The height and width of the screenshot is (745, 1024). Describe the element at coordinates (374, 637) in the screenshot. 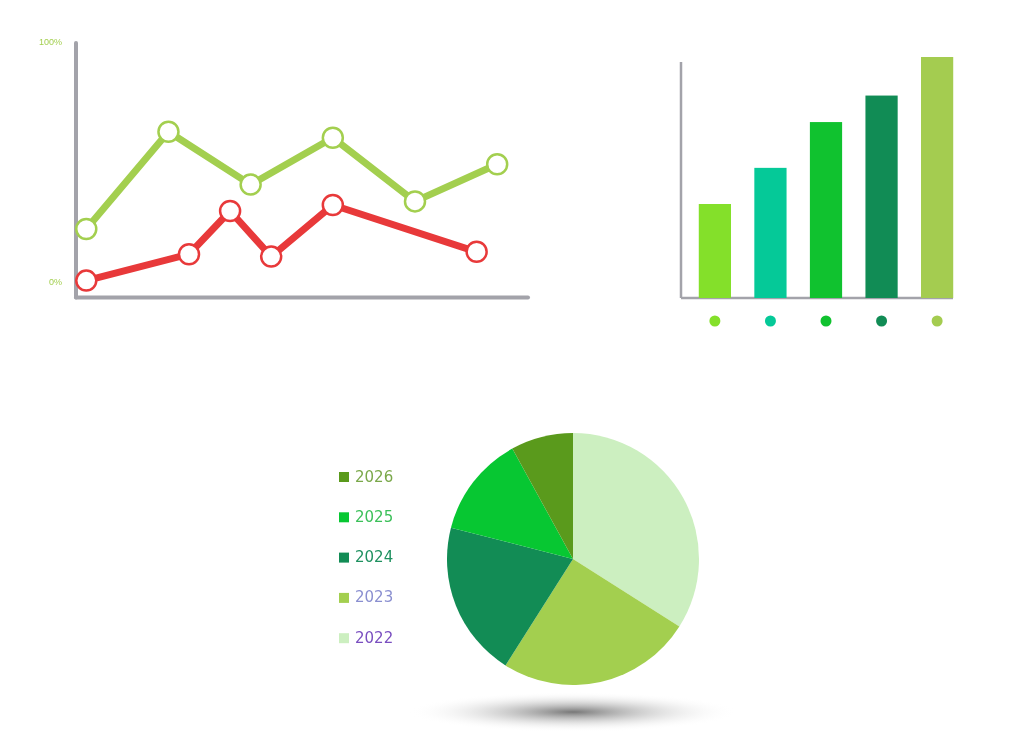

I see `legend-label: 2022` at that location.